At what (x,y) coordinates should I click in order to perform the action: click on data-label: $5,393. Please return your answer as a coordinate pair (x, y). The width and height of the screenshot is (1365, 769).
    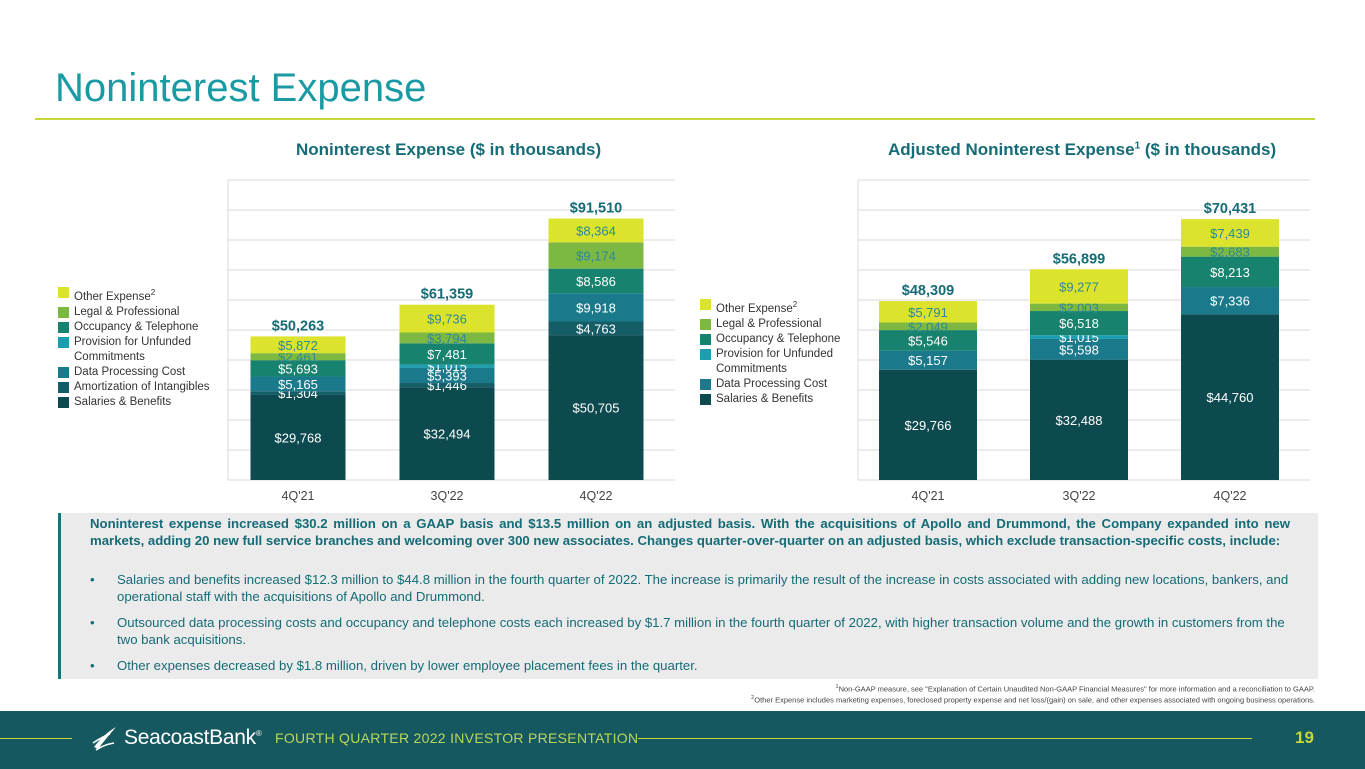
    Looking at the image, I should click on (447, 375).